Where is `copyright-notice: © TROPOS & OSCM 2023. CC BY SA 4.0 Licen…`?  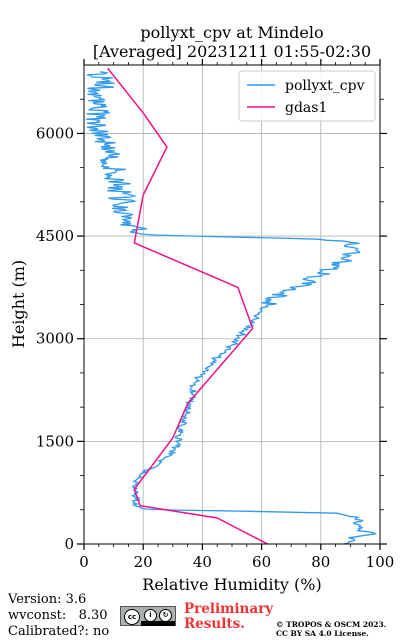 copyright-notice: © TROPOS & OSCM 2023. CC BY SA 4.0 Licen… is located at coordinates (338, 629).